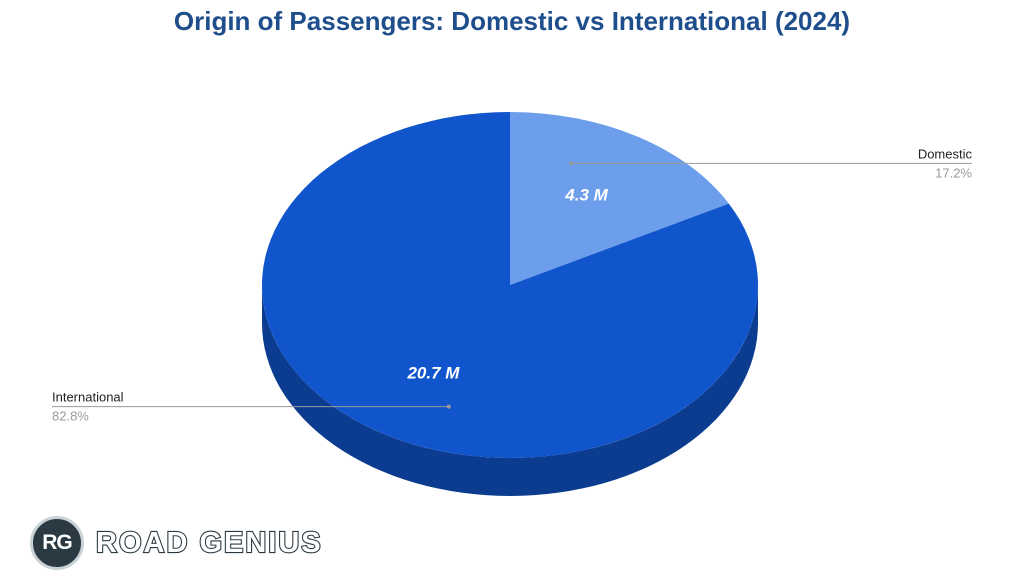 This screenshot has height=582, width=1024. Describe the element at coordinates (448, 406) in the screenshot. I see `leader-dot-international` at that location.